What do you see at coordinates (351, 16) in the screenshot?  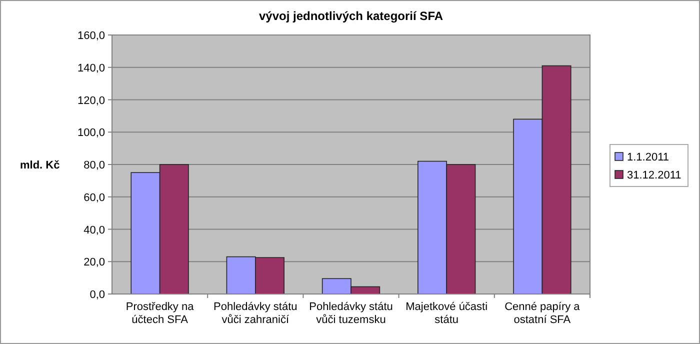 I see `chart-title: vývoj jednotlivých kategorií SFA` at bounding box center [351, 16].